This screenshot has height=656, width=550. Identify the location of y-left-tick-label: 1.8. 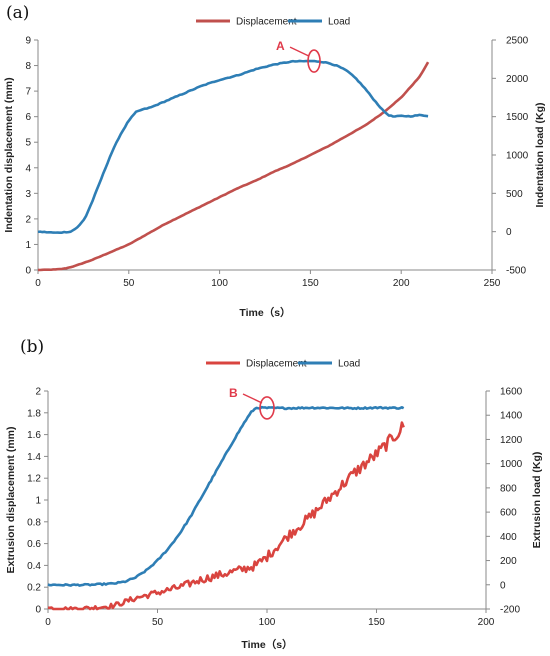
(34, 413).